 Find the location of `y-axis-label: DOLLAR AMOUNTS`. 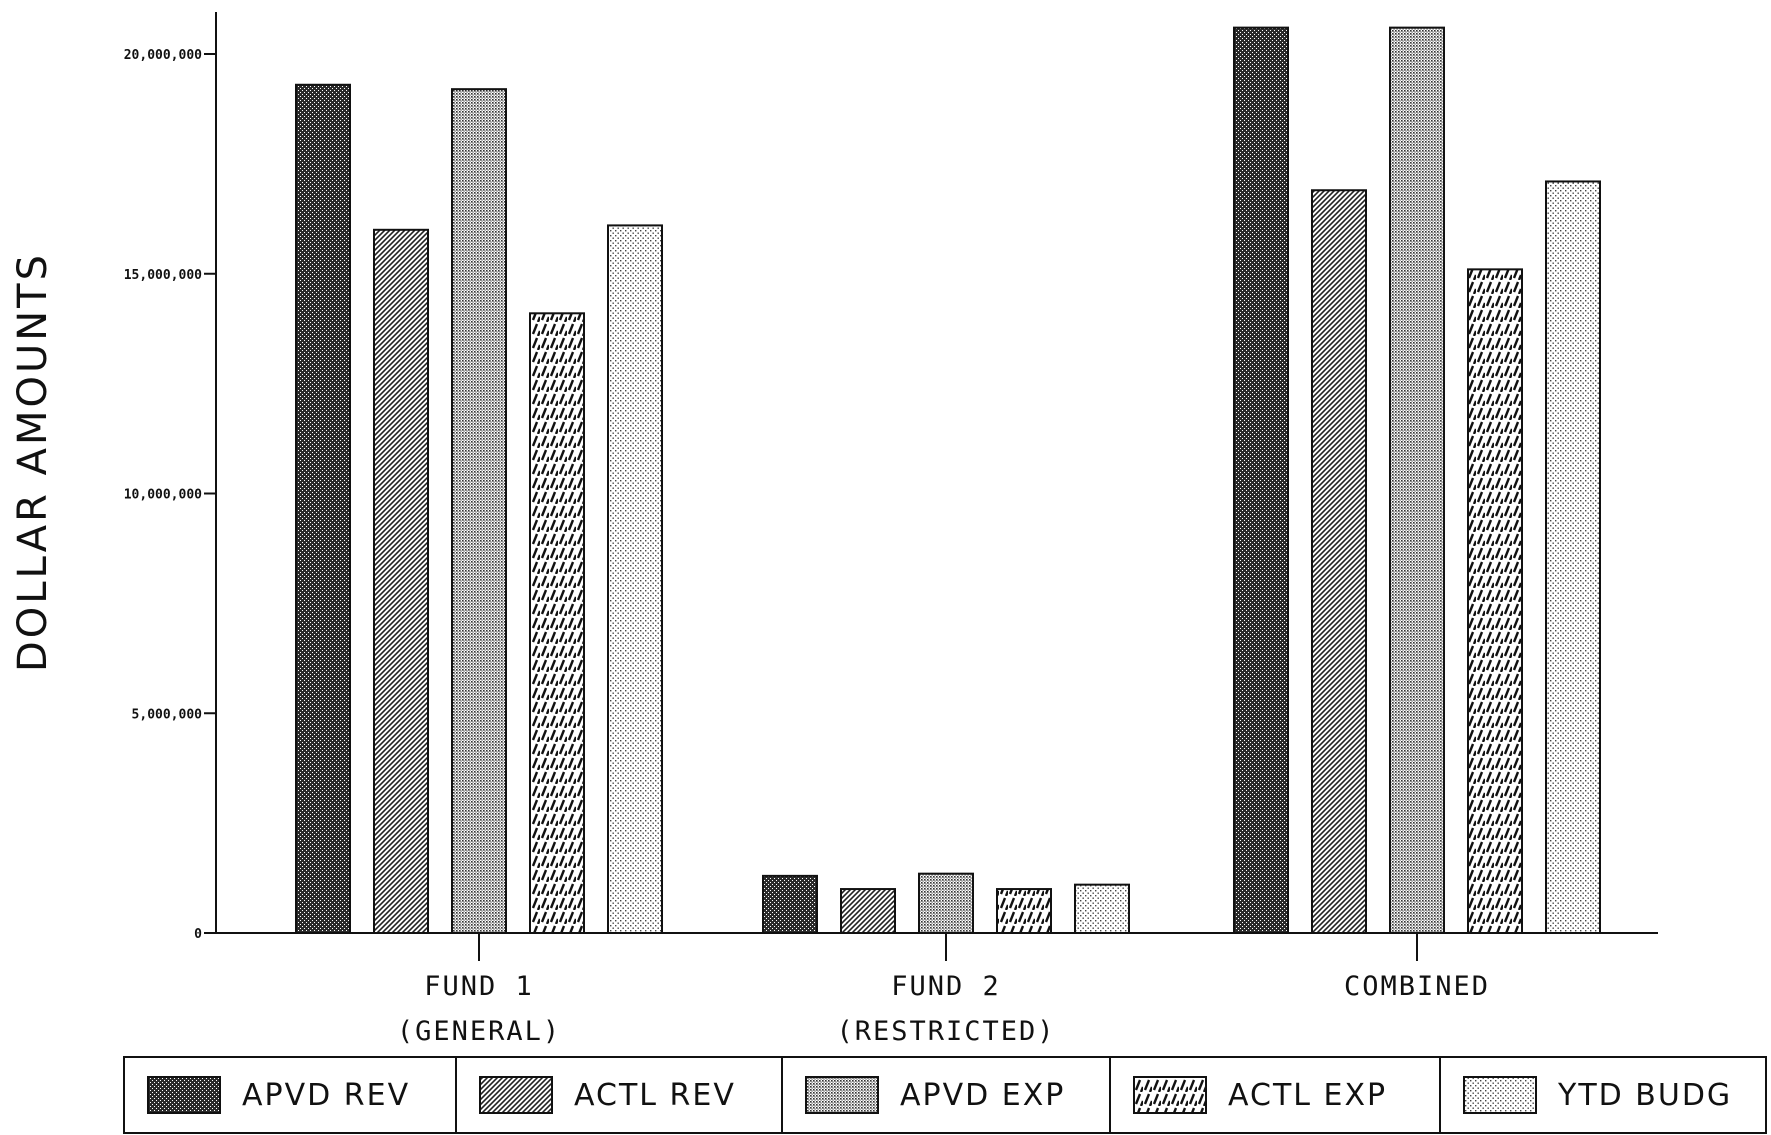

y-axis-label: DOLLAR AMOUNTS is located at coordinates (33, 462).